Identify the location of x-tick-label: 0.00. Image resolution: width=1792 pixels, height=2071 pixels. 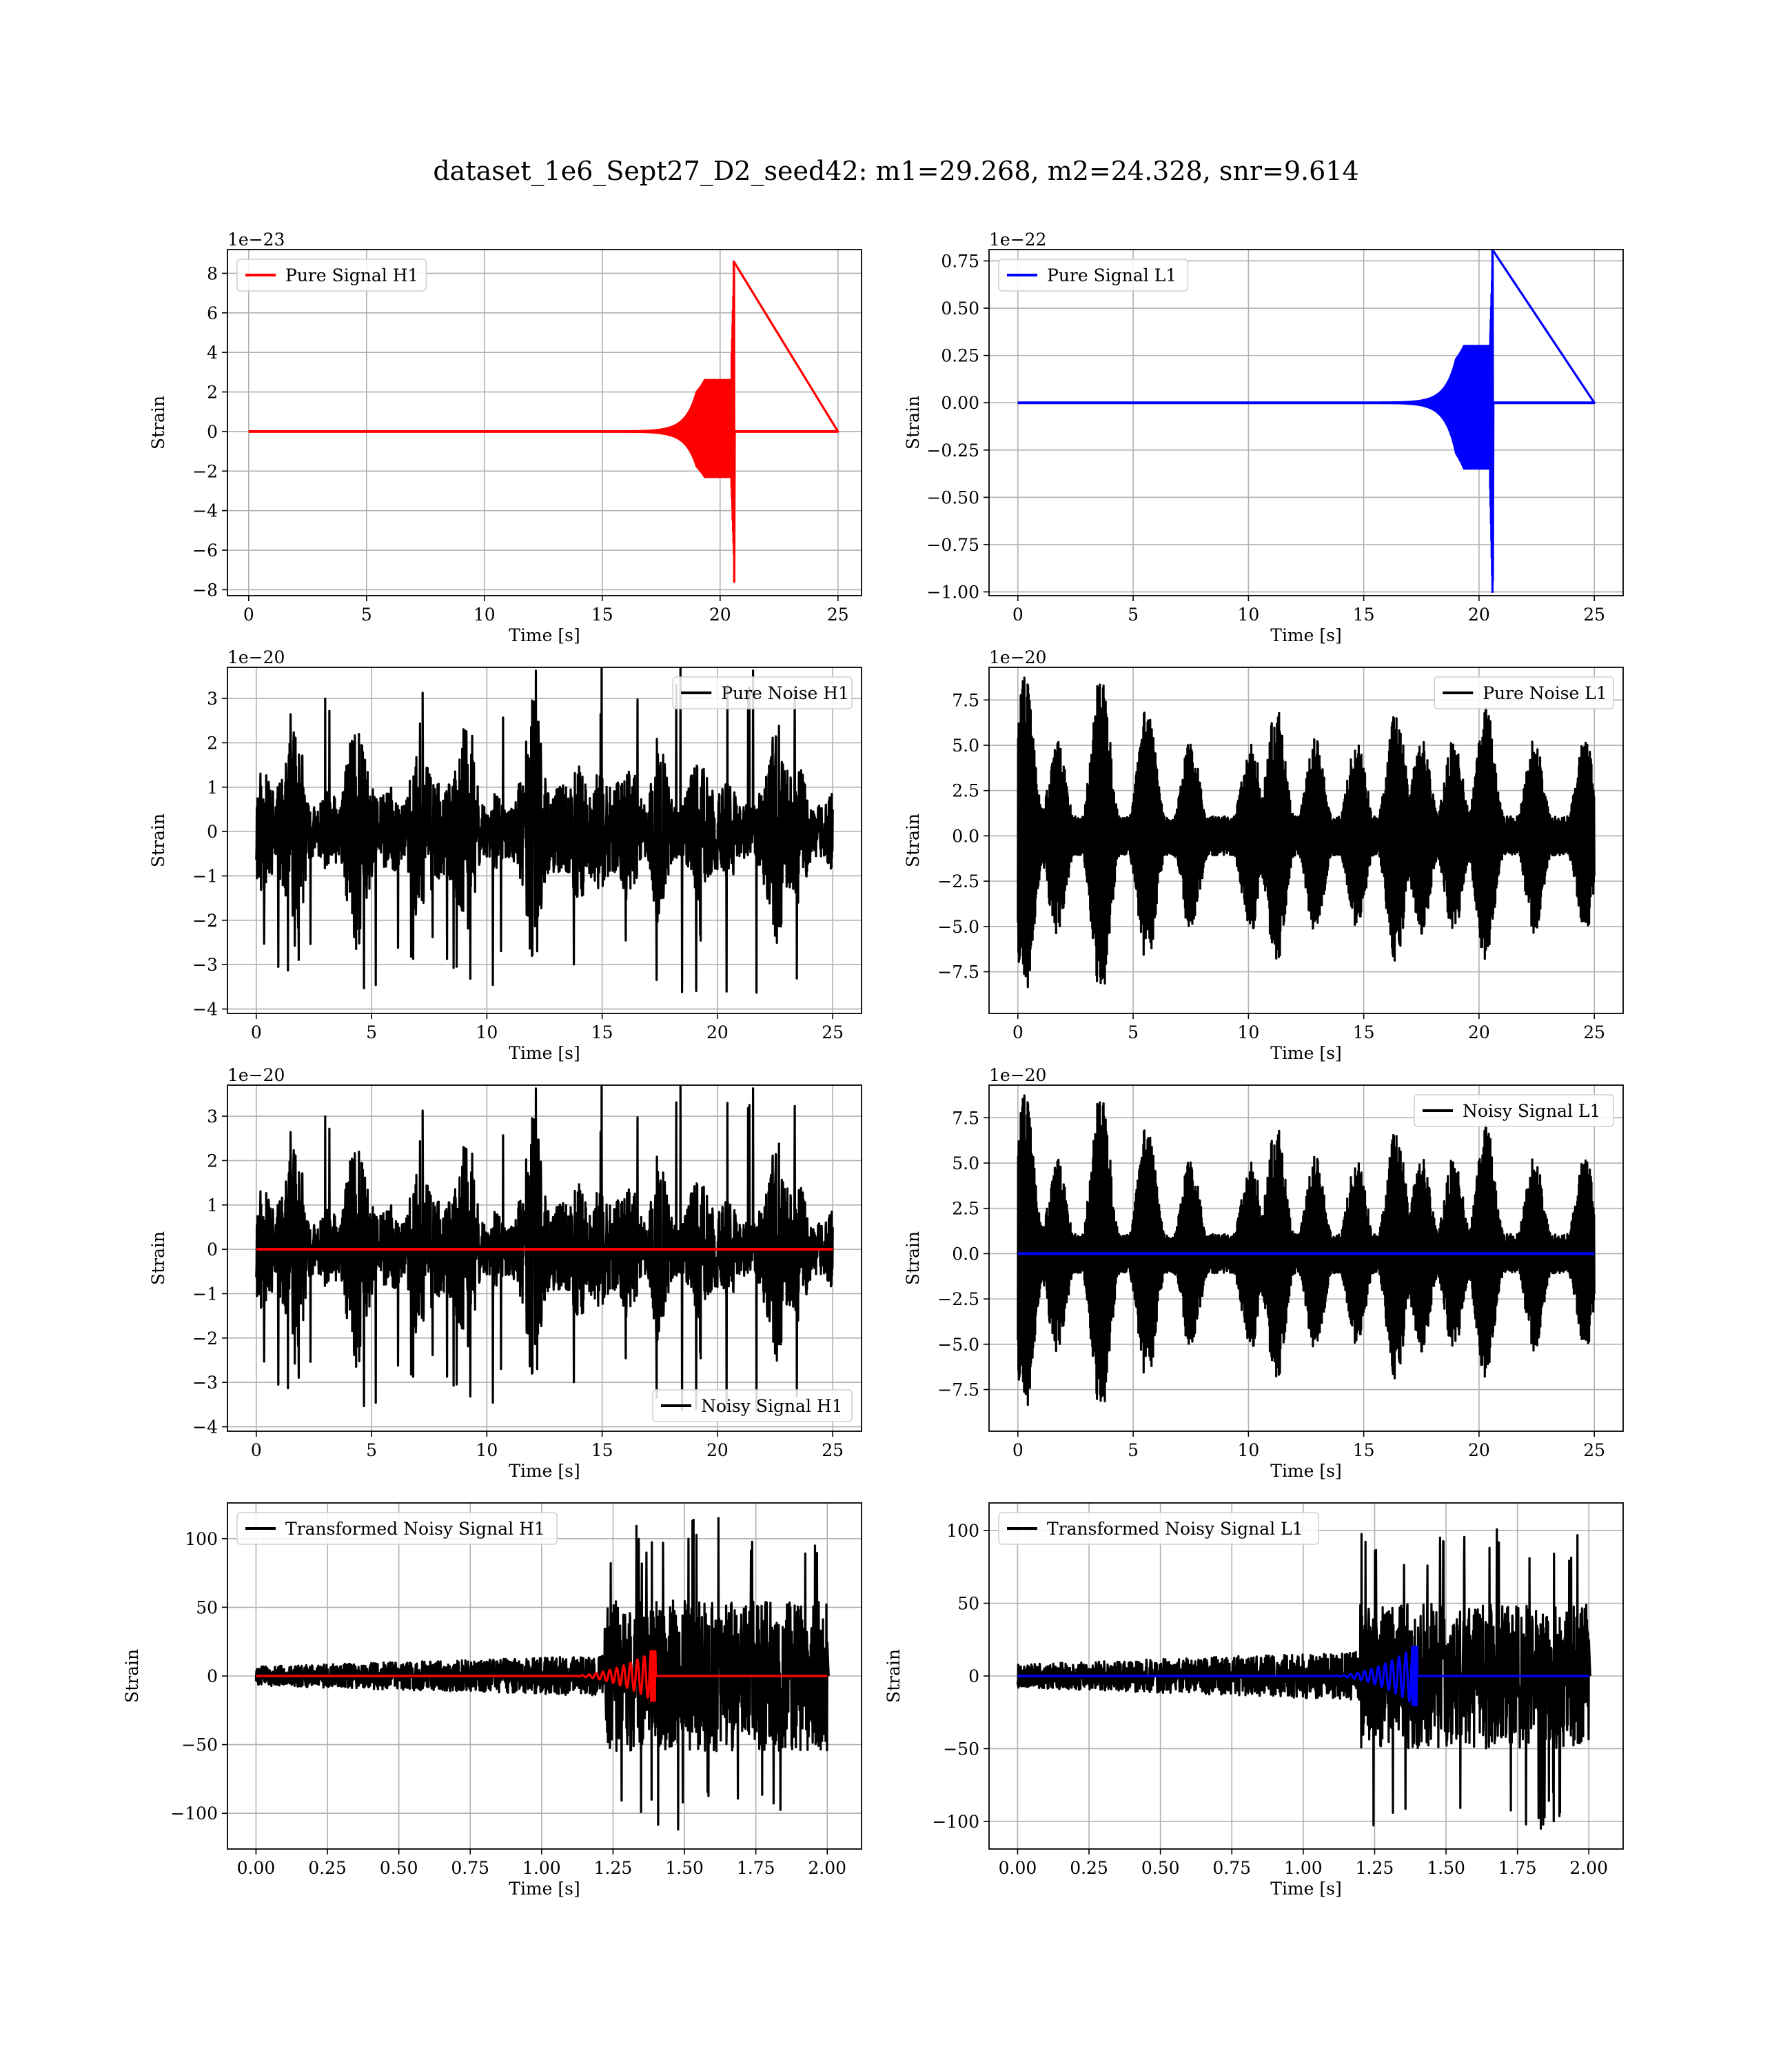
(1018, 1868).